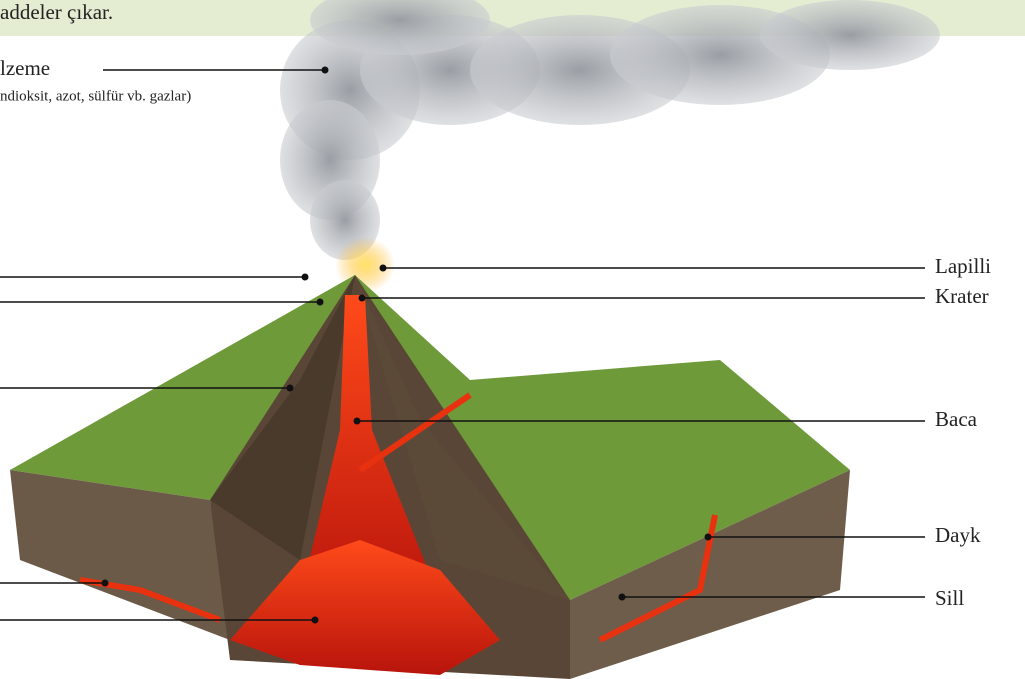 The height and width of the screenshot is (679, 1025). What do you see at coordinates (963, 266) in the screenshot?
I see `label: Lapilli` at bounding box center [963, 266].